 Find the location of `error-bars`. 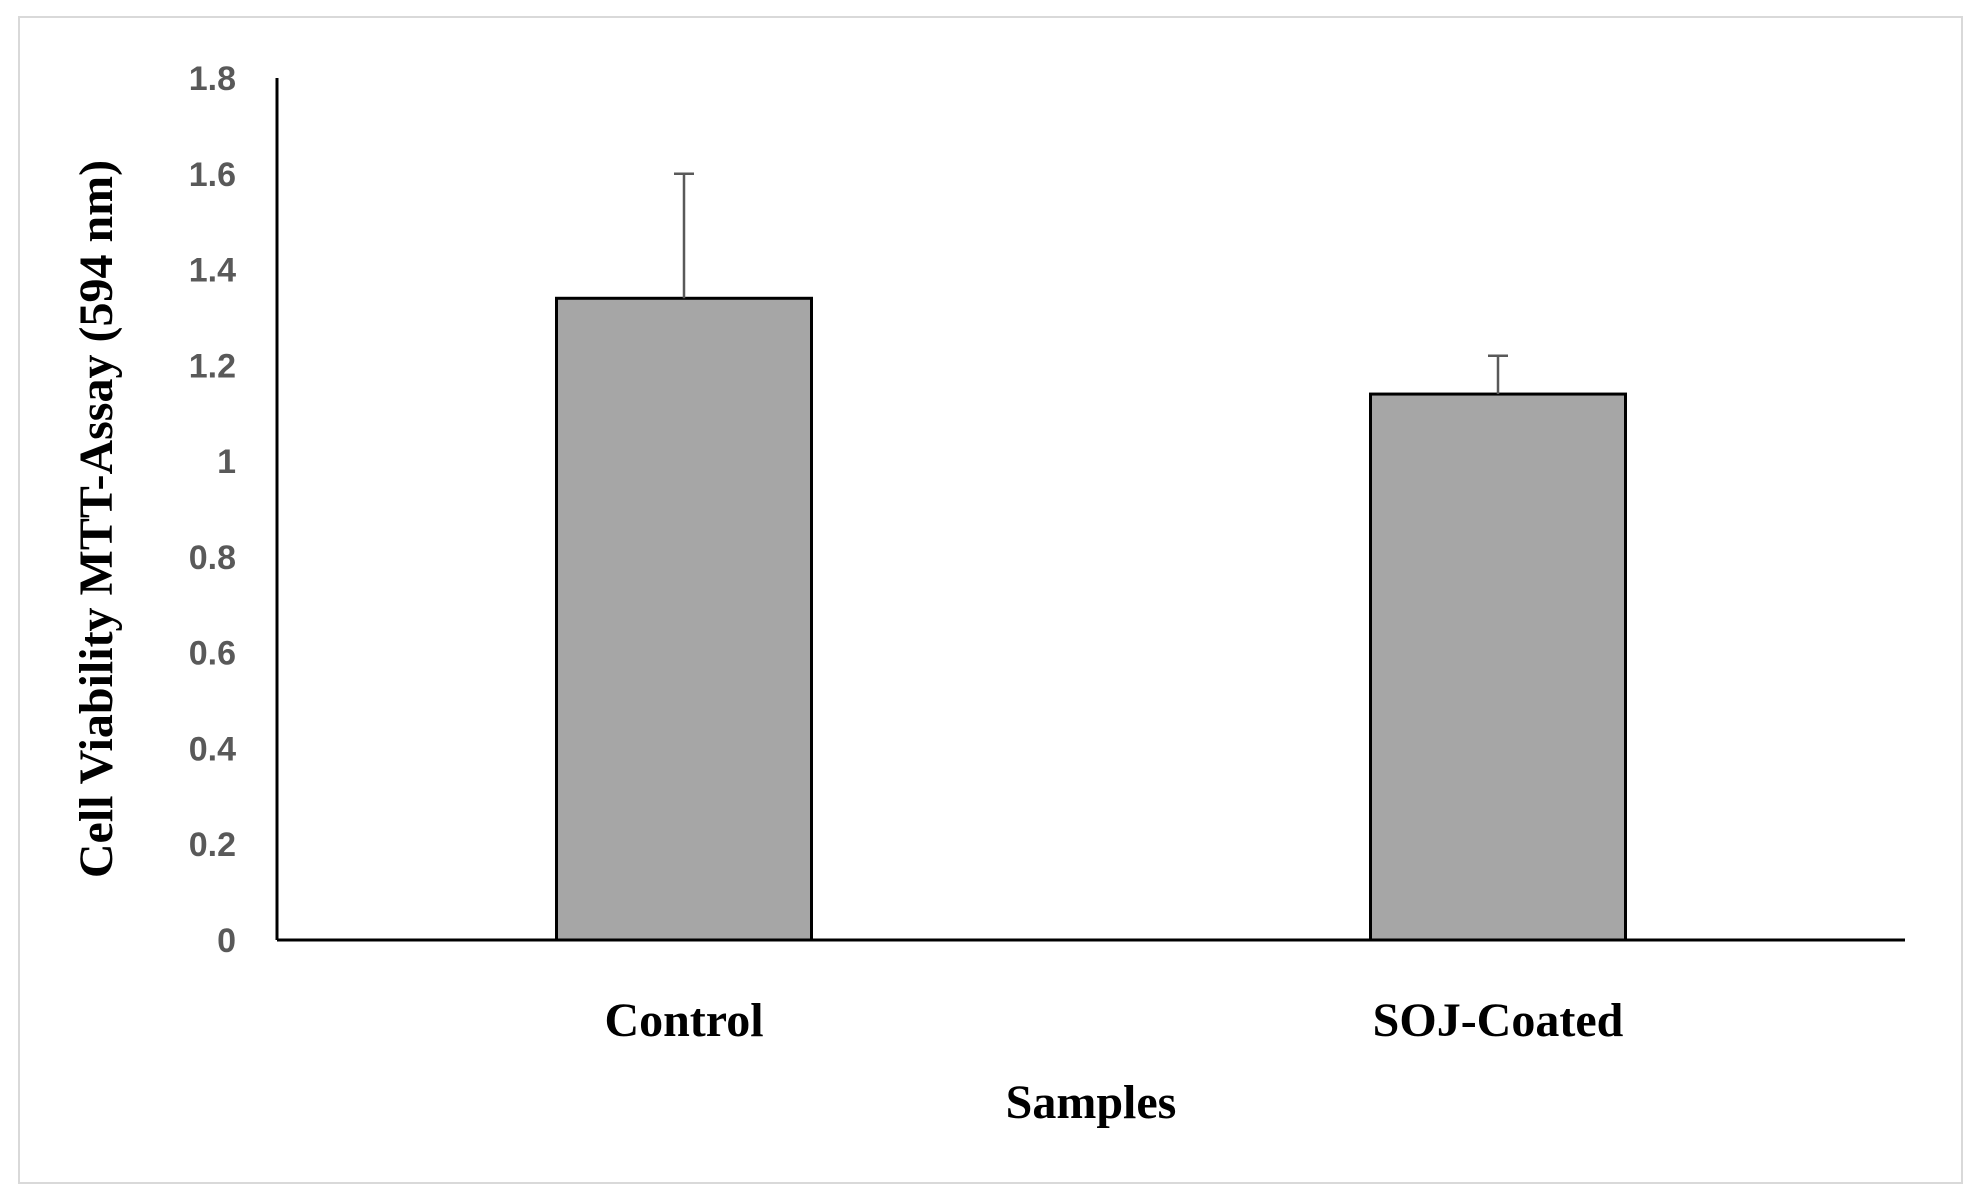

error-bars is located at coordinates (1091, 283).